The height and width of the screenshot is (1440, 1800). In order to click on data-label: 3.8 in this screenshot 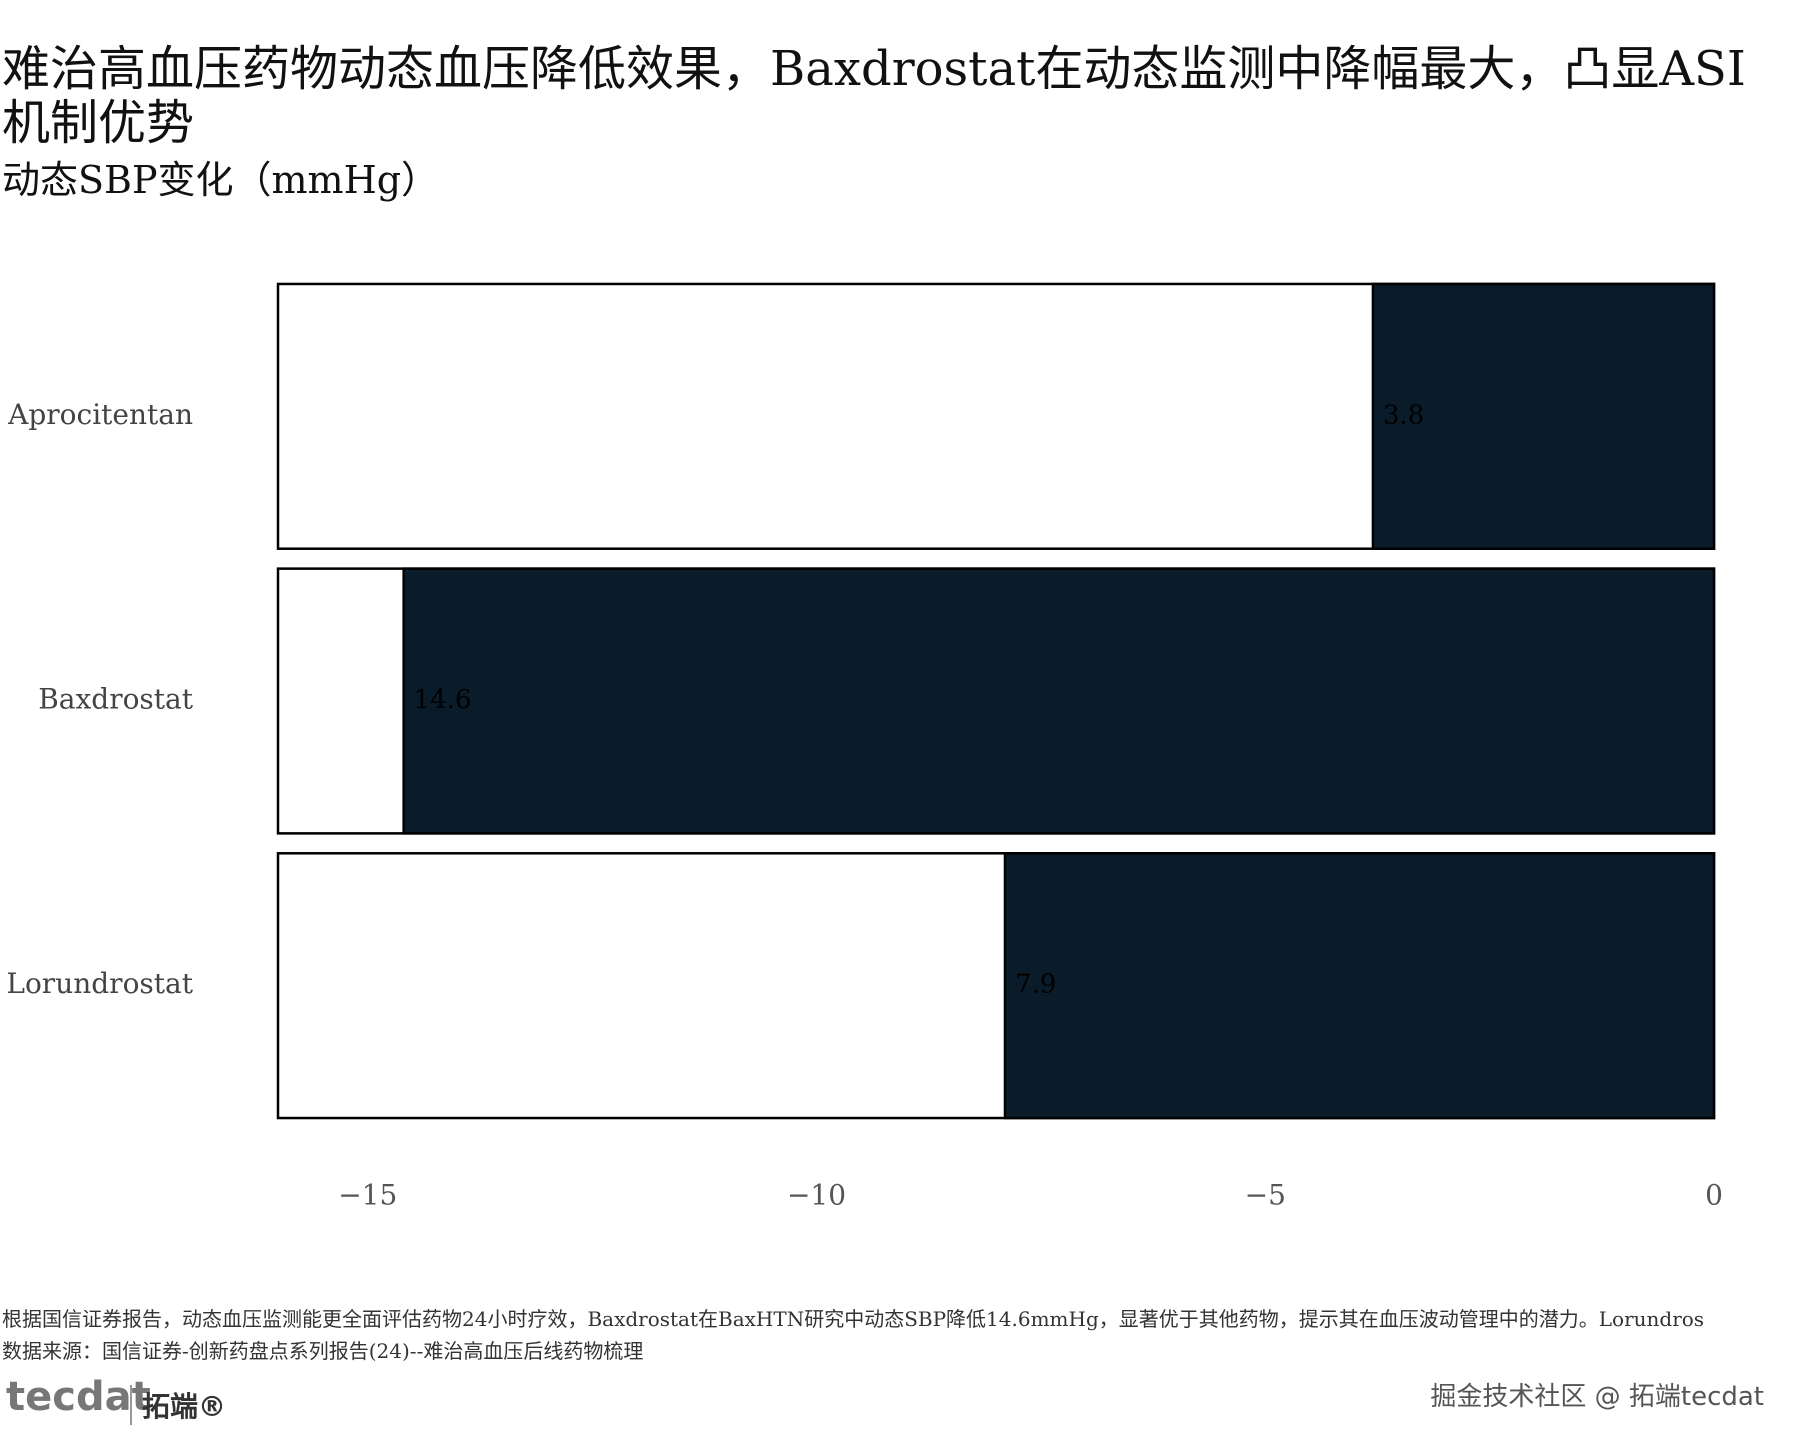, I will do `click(1403, 415)`.